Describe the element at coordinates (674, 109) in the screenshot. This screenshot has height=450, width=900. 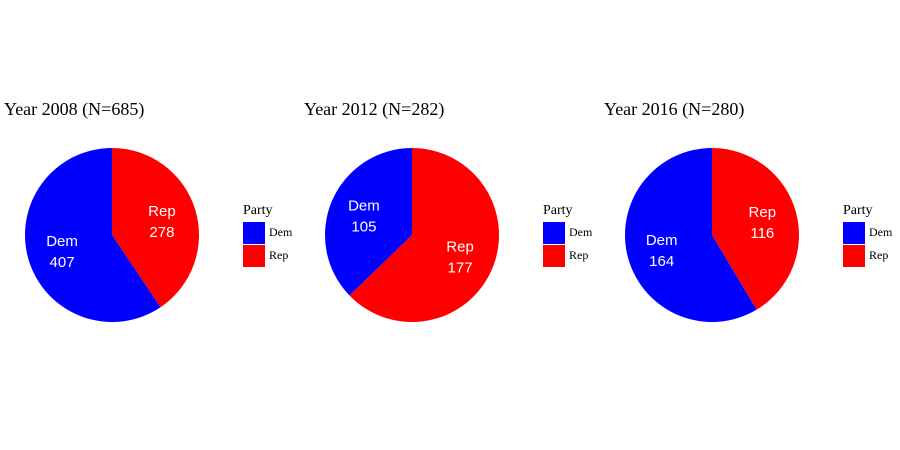
I see `chart-title: Year 2016 (N=280)` at that location.